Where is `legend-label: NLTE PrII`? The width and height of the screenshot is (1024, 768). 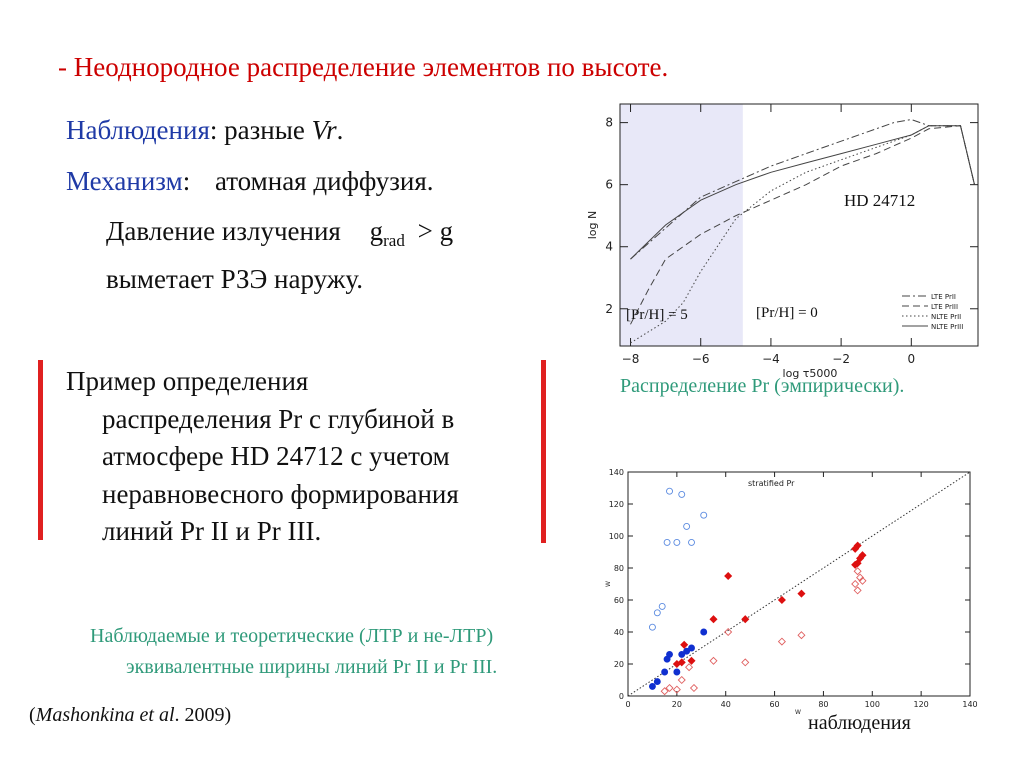
legend-label: NLTE PrII is located at coordinates (946, 317).